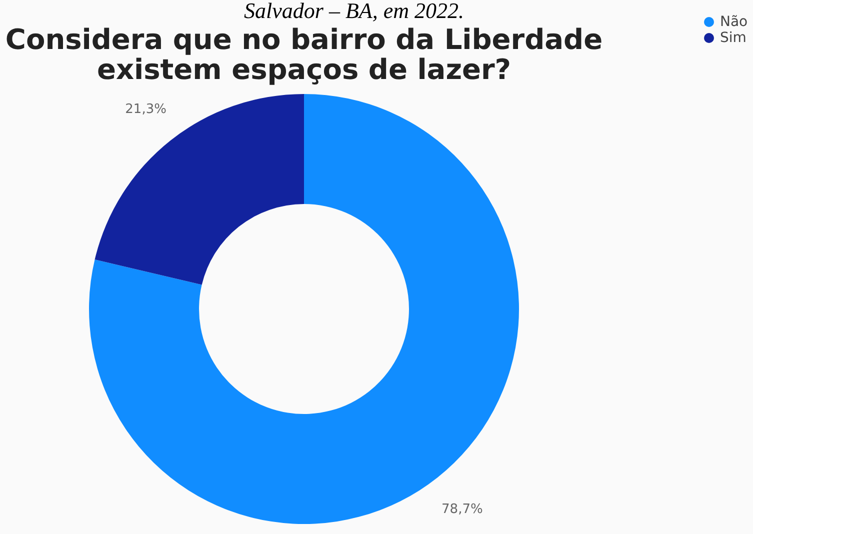 The width and height of the screenshot is (847, 549). Describe the element at coordinates (733, 38) in the screenshot. I see `legend-label: Sim` at that location.